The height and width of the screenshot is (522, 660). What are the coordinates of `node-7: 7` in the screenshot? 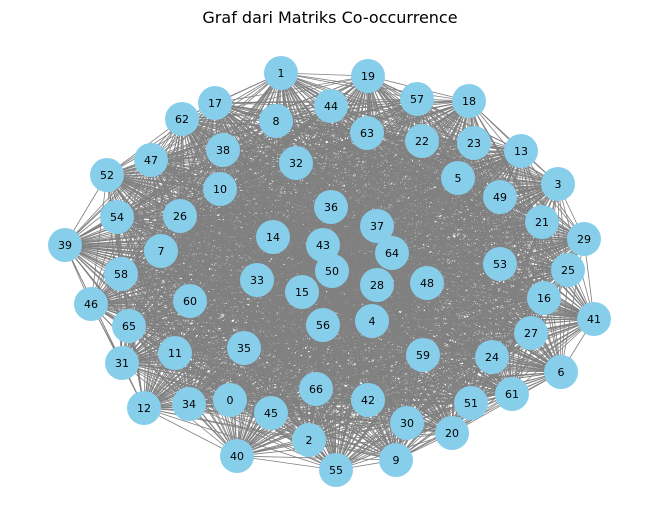 It's located at (161, 251).